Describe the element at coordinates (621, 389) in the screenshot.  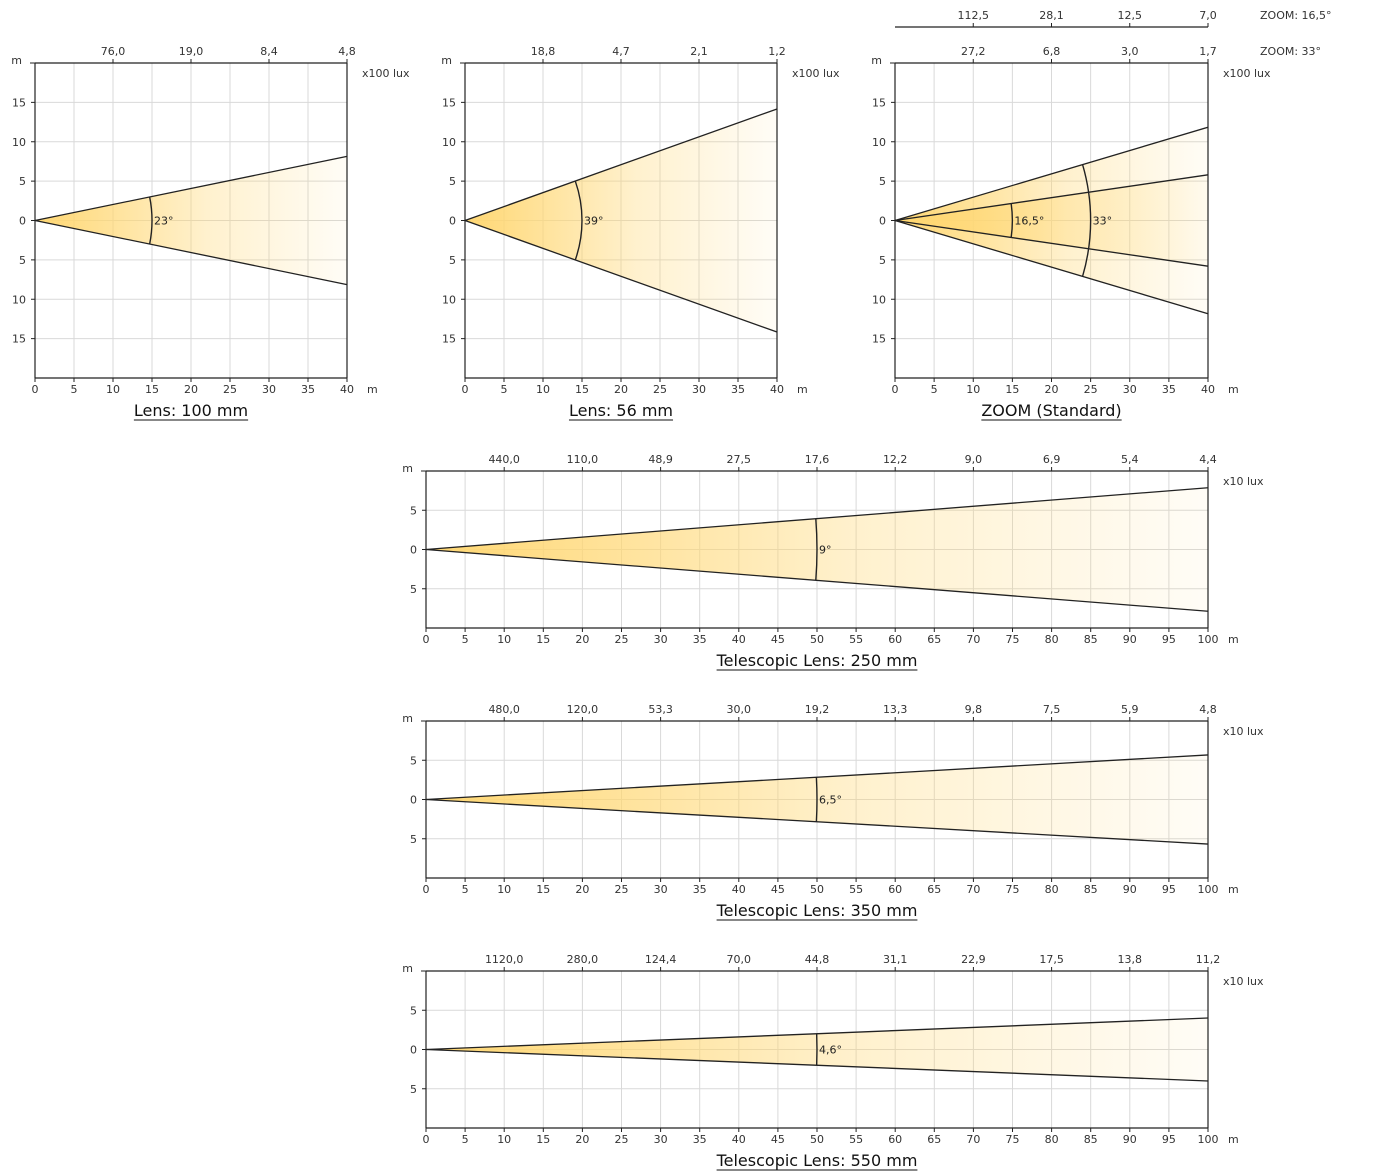
I see `x-tick-label: 20` at that location.